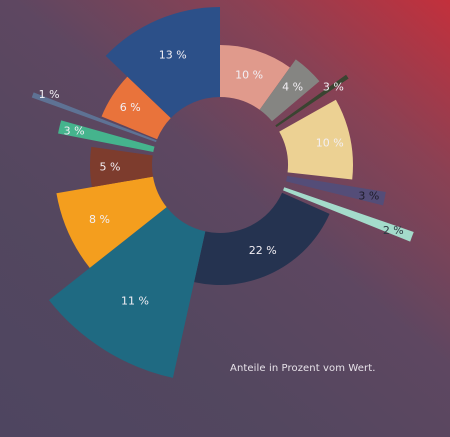  What do you see at coordinates (333, 86) in the screenshot?
I see `slice-label-3: 3 %` at bounding box center [333, 86].